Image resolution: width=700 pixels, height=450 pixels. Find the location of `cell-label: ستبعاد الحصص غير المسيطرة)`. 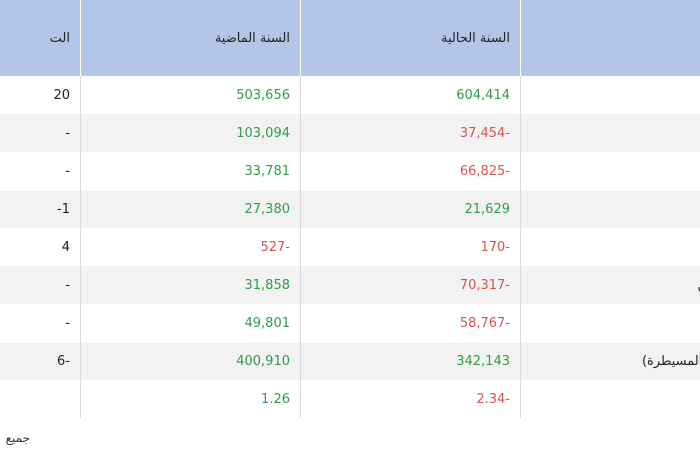

cell-label: ستبعاد الحصص غير المسيطرة) is located at coordinates (610, 361).